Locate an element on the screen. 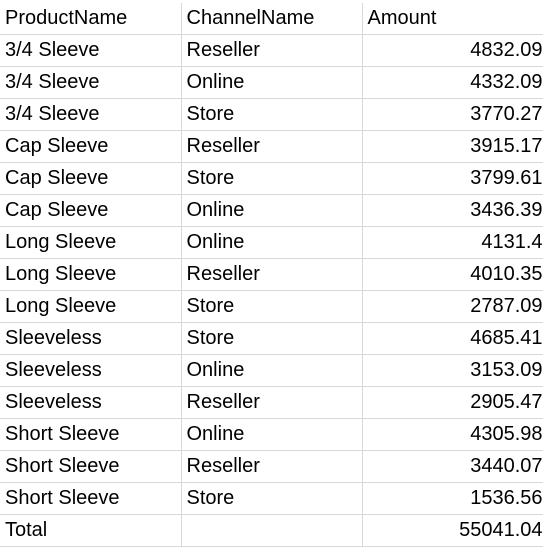  header-channel-name: ChannelName is located at coordinates (272, 19).